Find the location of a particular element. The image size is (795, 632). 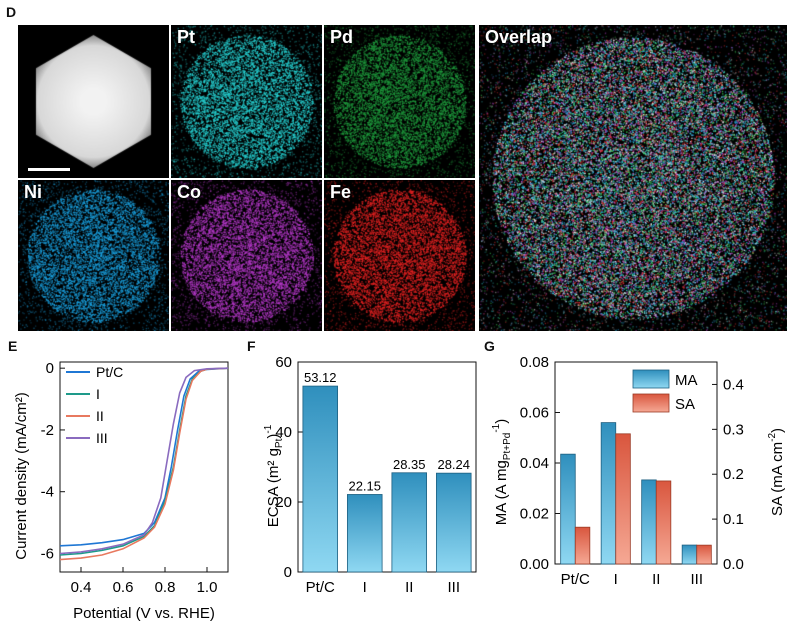

f-bar-label: 22.15 is located at coordinates (364, 485).